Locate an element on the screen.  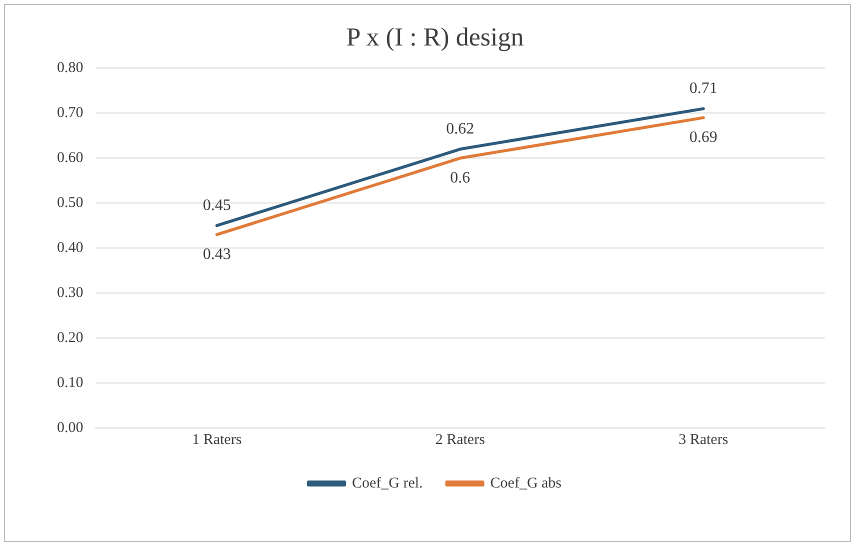
y-tick-label: 0.60 is located at coordinates (70, 158).